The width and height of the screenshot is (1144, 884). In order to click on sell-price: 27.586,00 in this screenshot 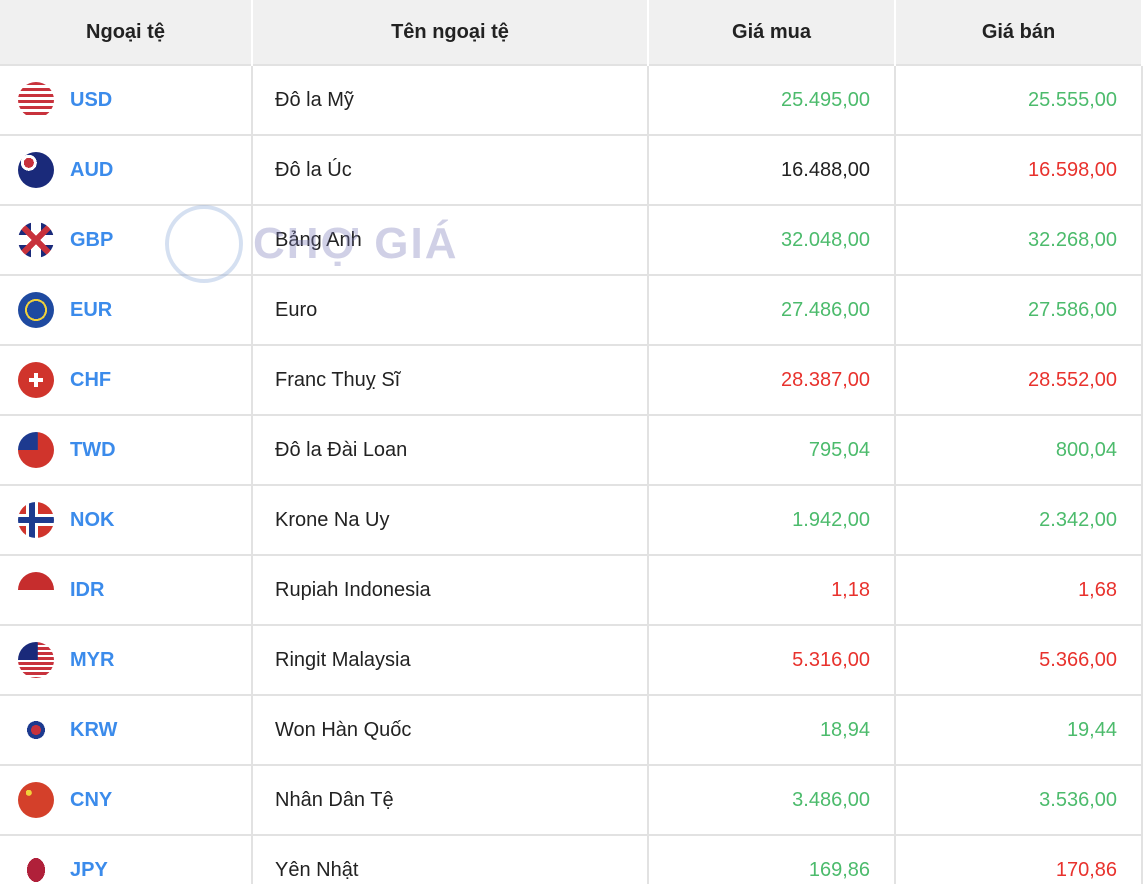, I will do `click(1018, 310)`.